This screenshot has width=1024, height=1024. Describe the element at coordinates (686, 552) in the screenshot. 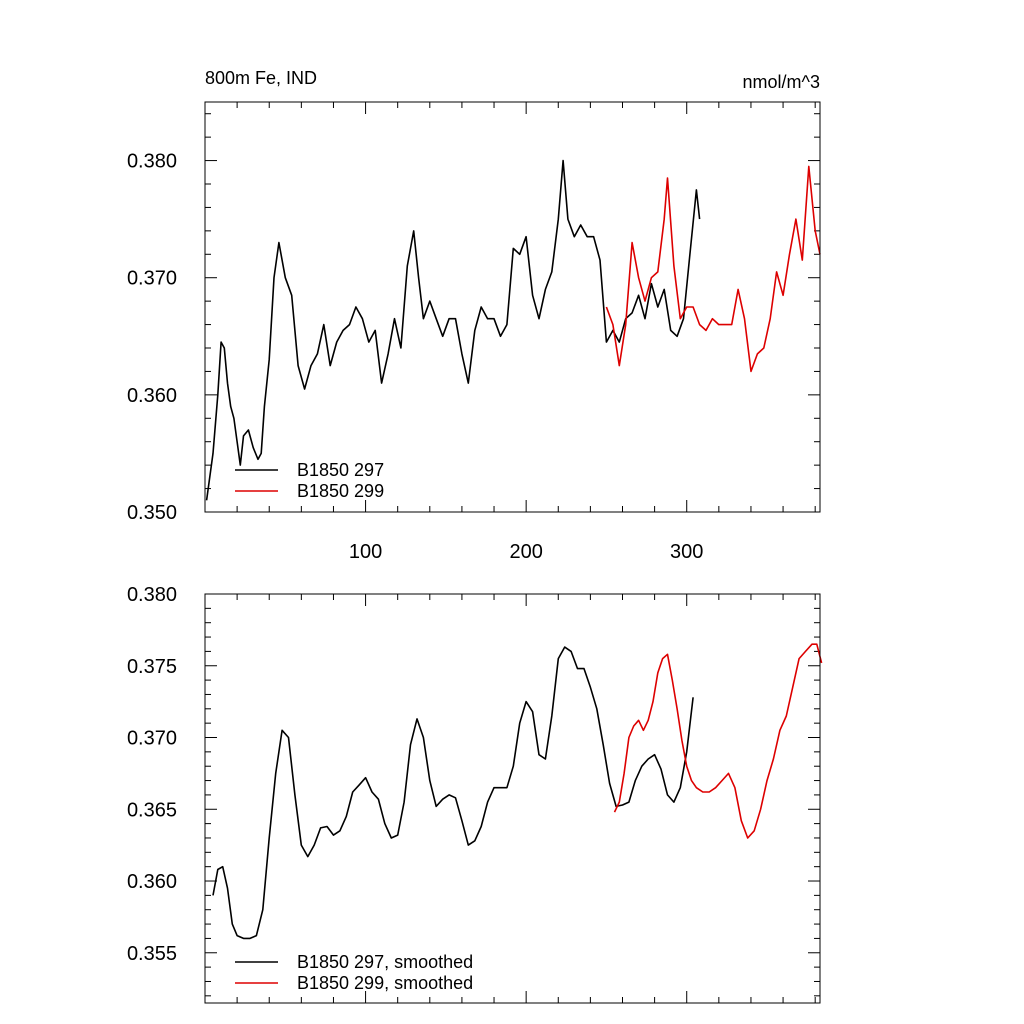

I see `top-chart-x-tick-label: 300` at that location.